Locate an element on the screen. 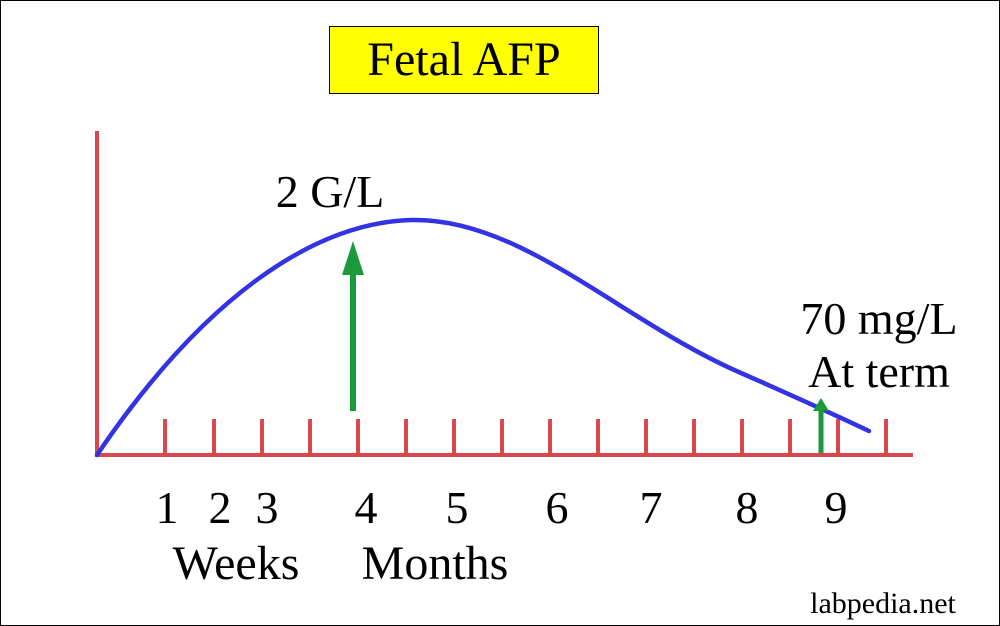  month-label: 4 is located at coordinates (366, 507).